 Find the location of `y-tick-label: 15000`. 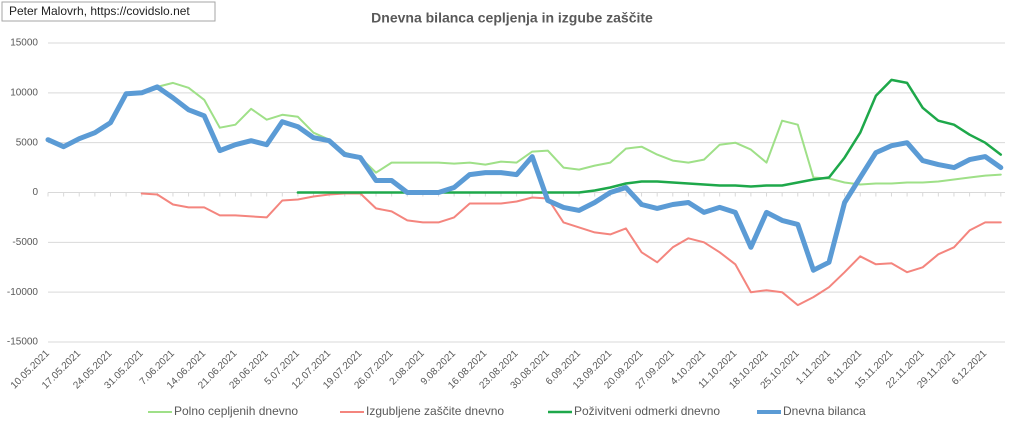

y-tick-label: 15000 is located at coordinates (24, 43).